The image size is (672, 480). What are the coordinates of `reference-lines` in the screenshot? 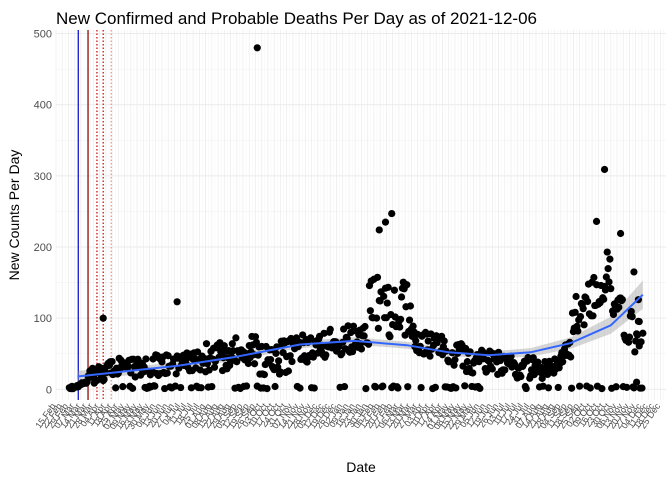 It's located at (94, 215).